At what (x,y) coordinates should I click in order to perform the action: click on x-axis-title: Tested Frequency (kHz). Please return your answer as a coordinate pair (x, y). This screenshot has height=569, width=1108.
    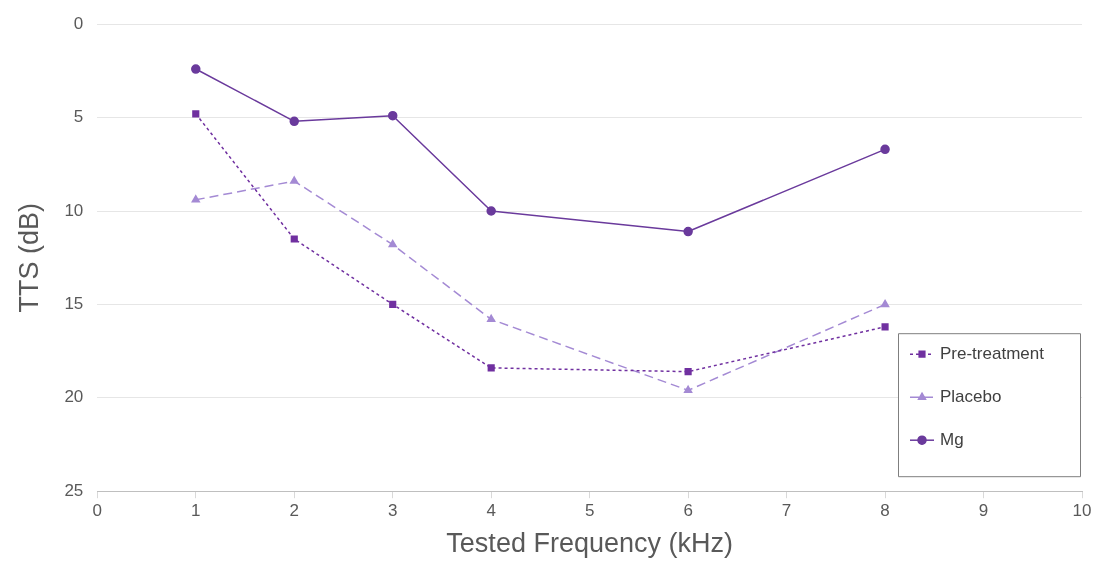
    Looking at the image, I should click on (589, 543).